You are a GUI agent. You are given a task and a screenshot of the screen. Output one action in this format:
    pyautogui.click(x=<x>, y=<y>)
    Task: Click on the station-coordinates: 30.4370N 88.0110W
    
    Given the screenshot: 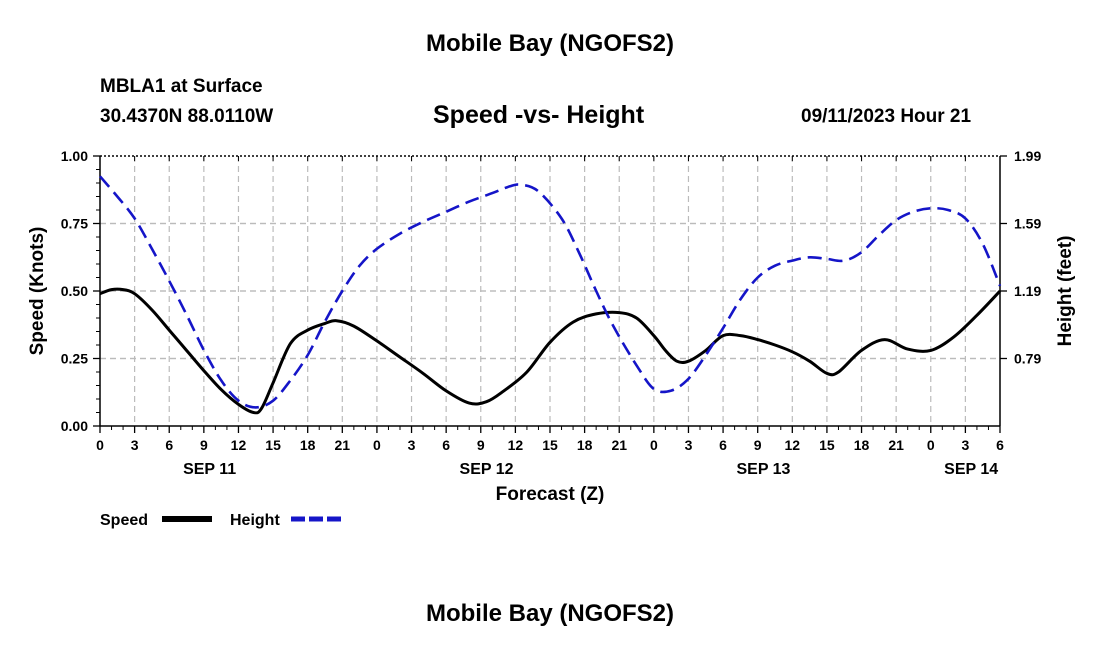 What is the action you would take?
    pyautogui.click(x=187, y=116)
    